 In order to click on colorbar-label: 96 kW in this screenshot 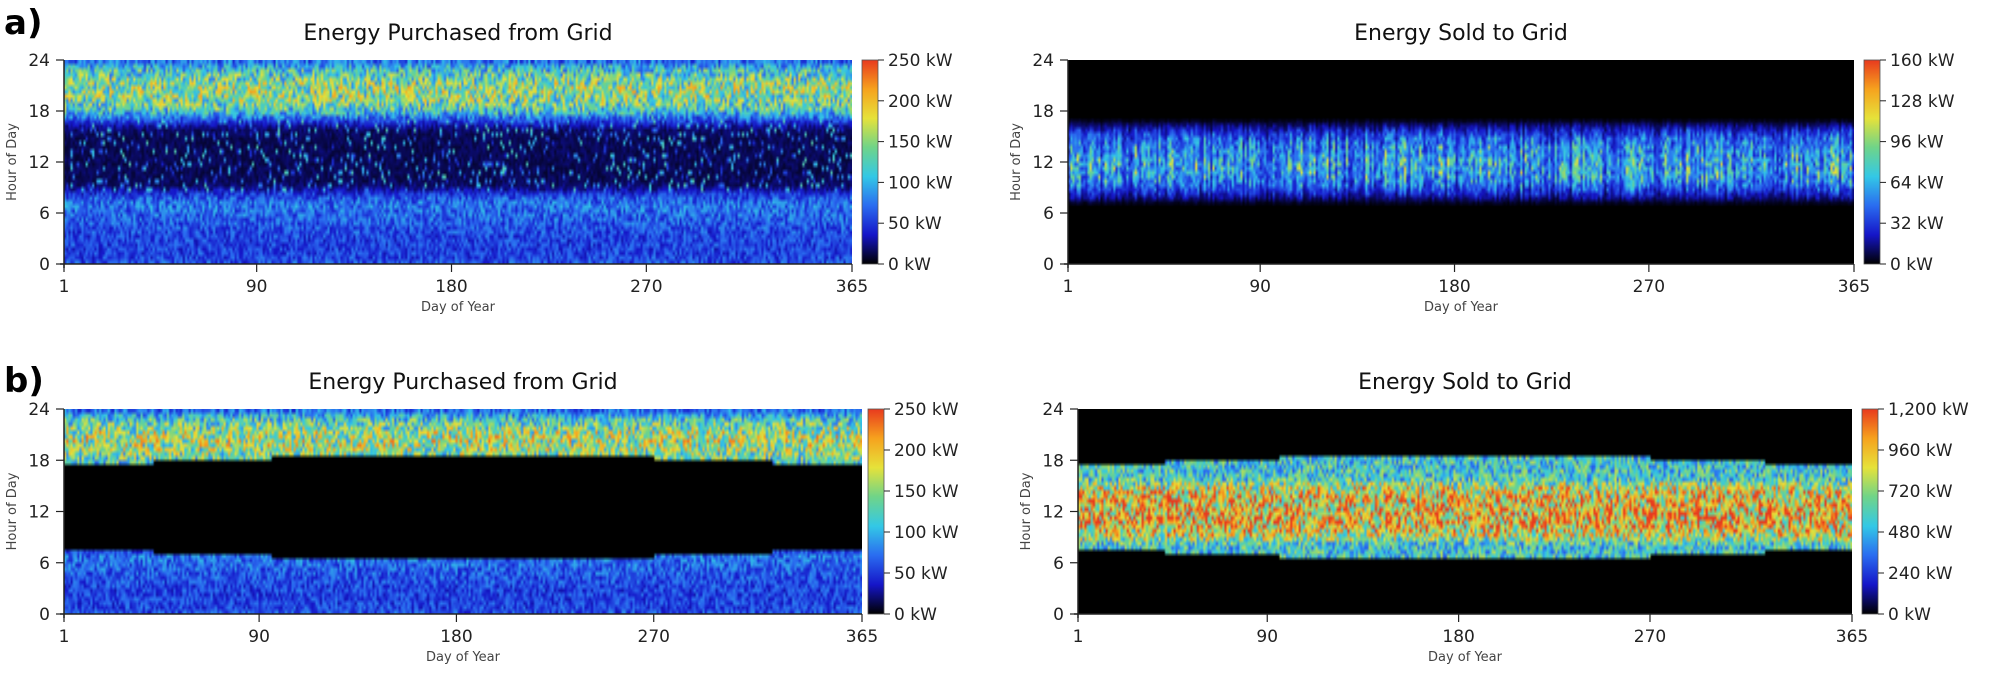, I will do `click(1917, 143)`.